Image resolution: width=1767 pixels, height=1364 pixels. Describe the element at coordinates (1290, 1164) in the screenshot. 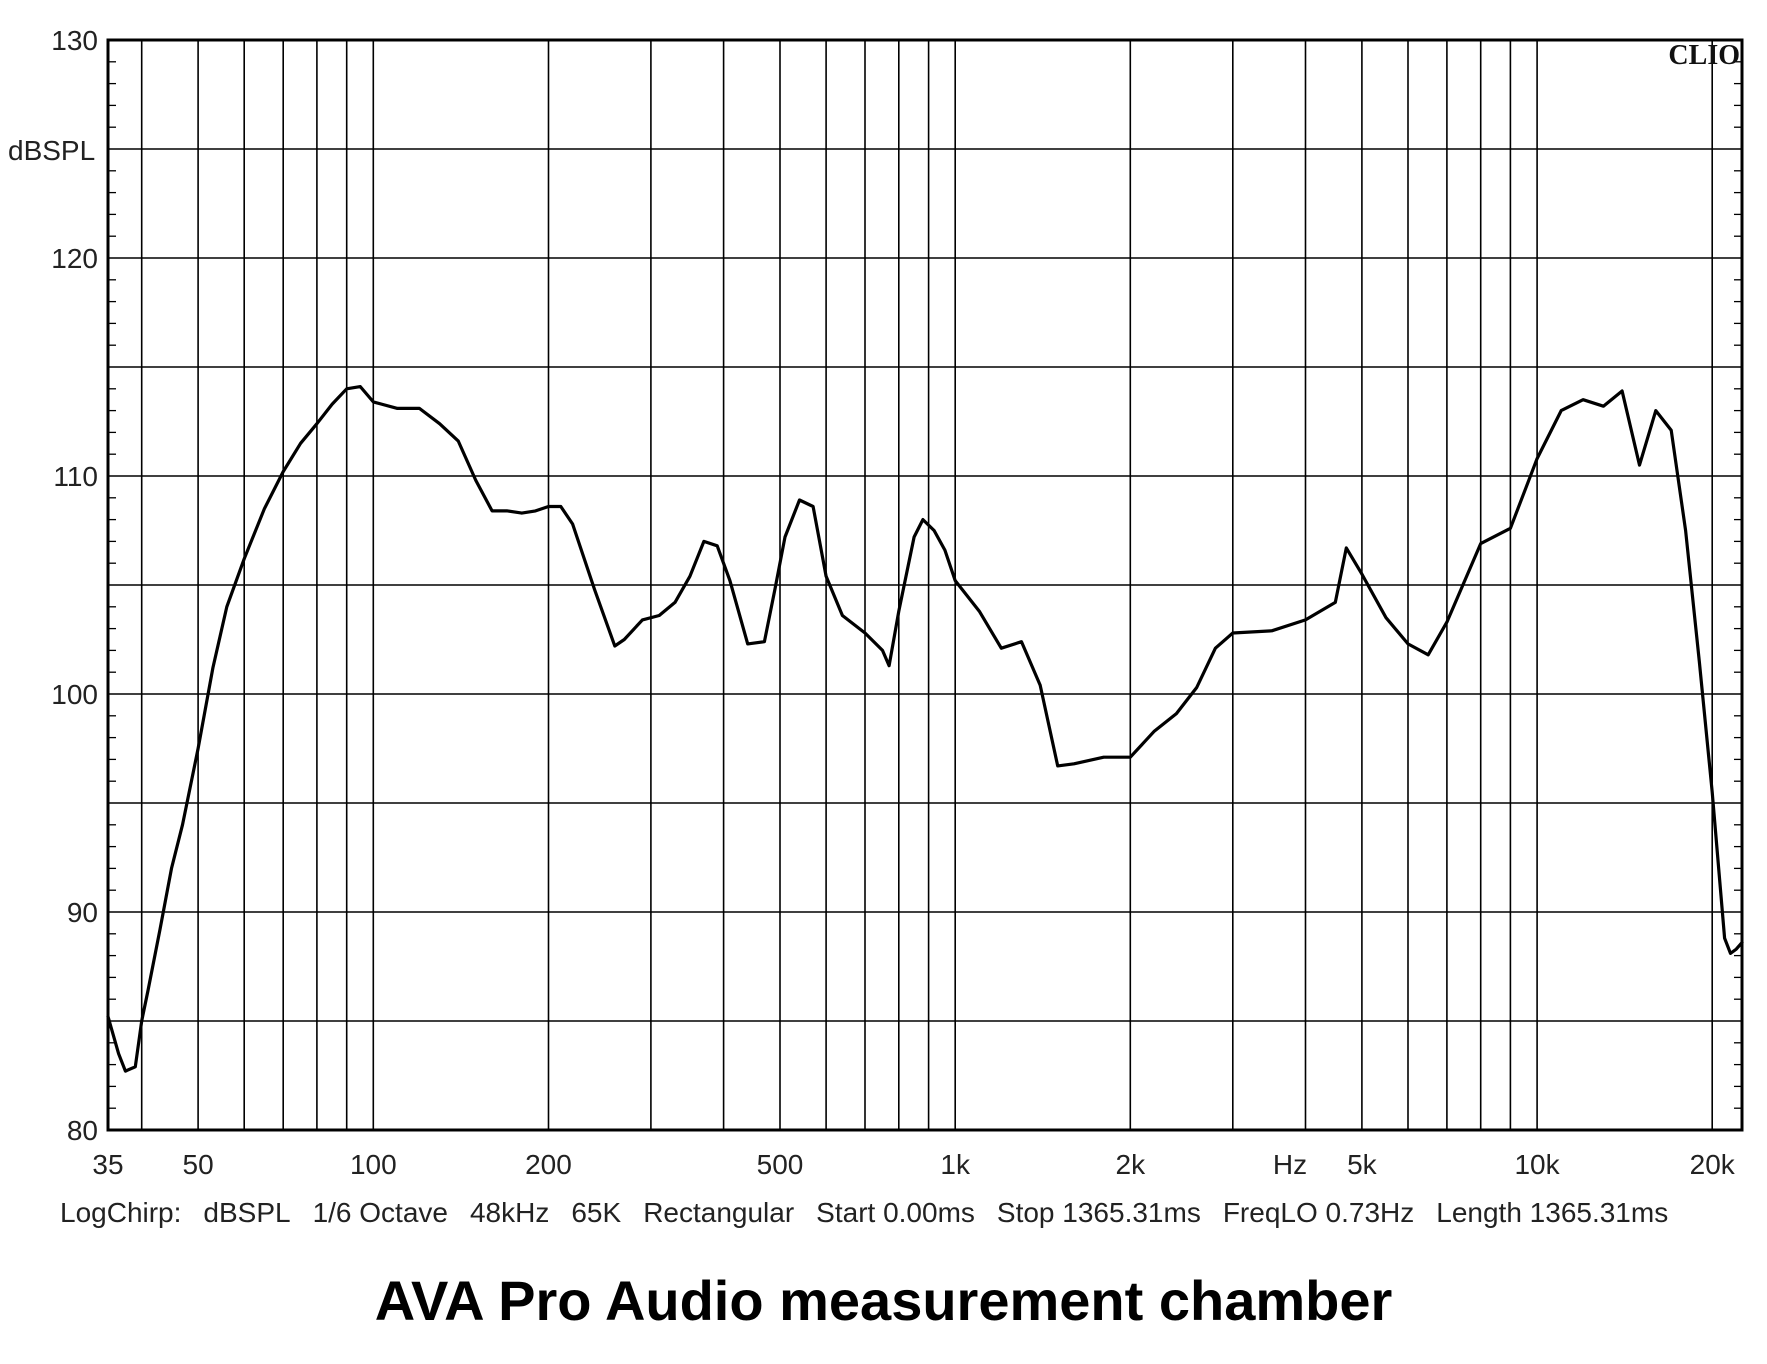

I see `x-axis-unit-label: Hz` at that location.